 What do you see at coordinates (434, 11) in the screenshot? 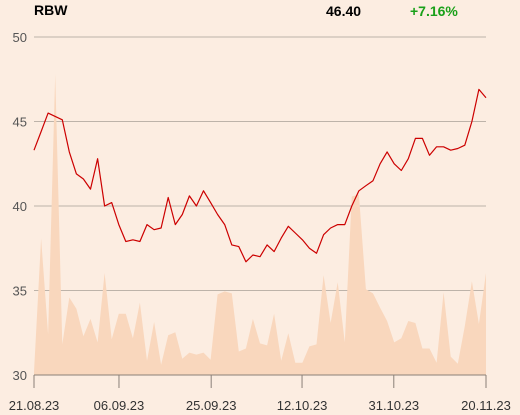
I see `price-change: +7.16%` at bounding box center [434, 11].